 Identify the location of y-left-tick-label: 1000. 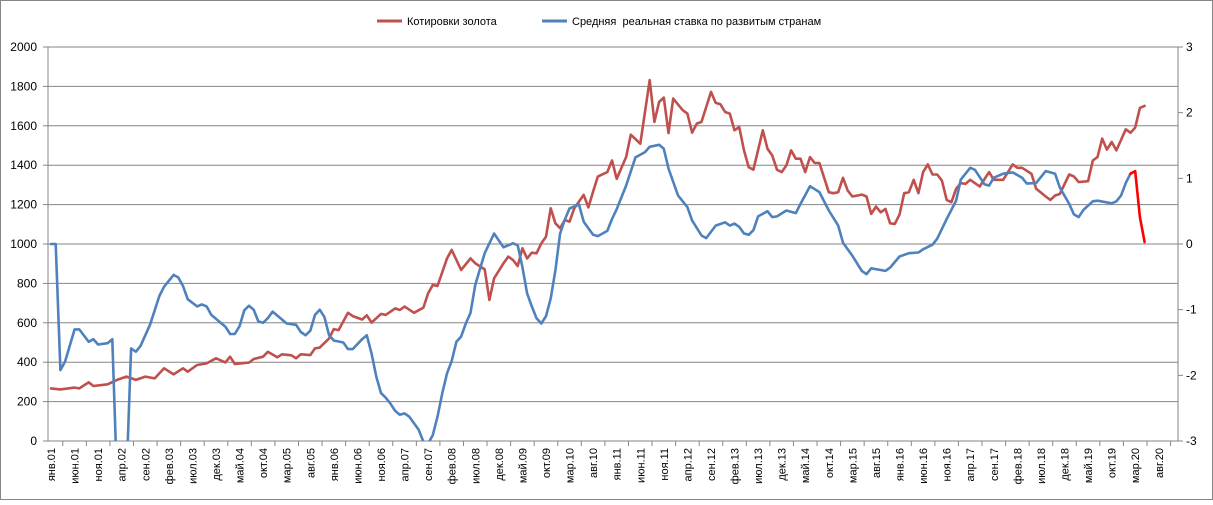
(23, 244).